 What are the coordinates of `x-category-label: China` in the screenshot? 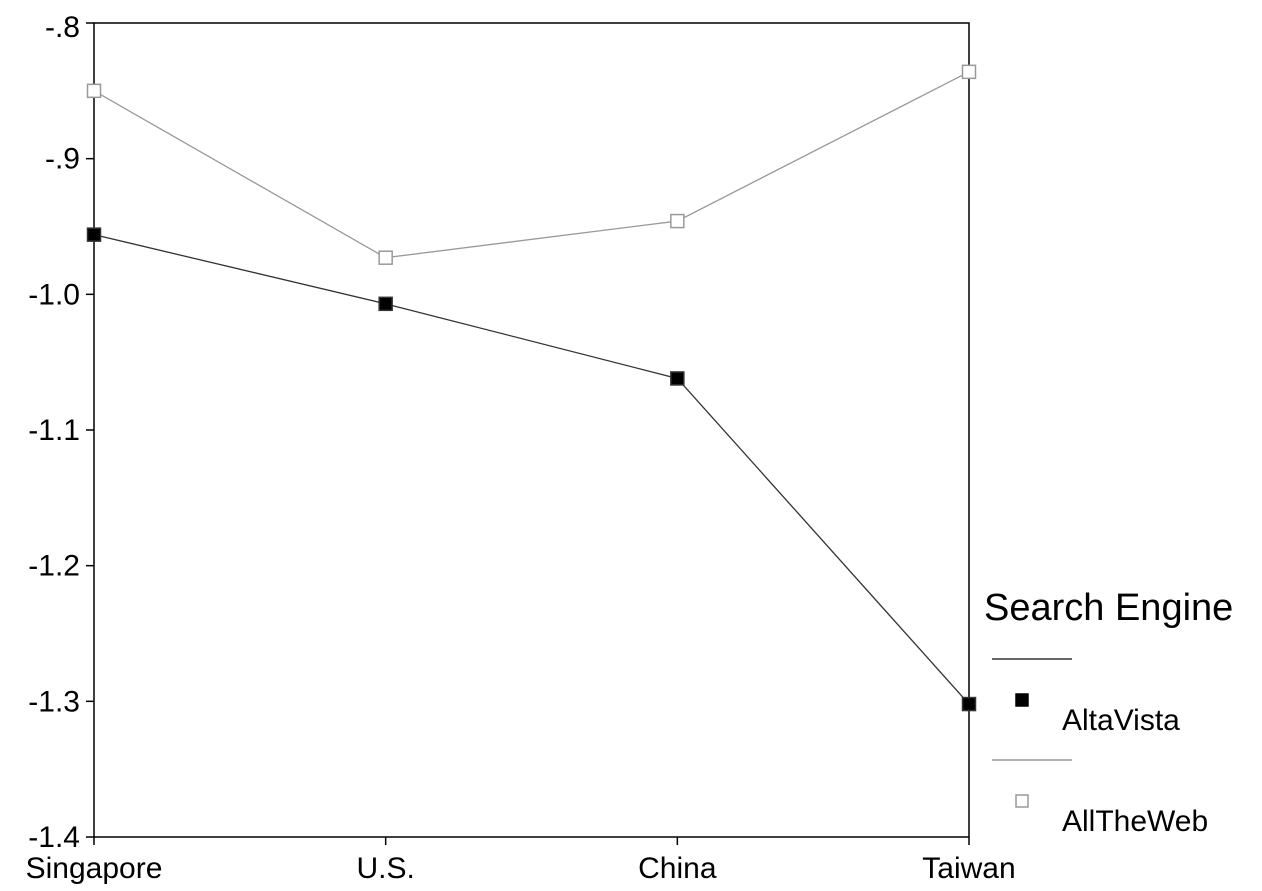 It's located at (677, 868).